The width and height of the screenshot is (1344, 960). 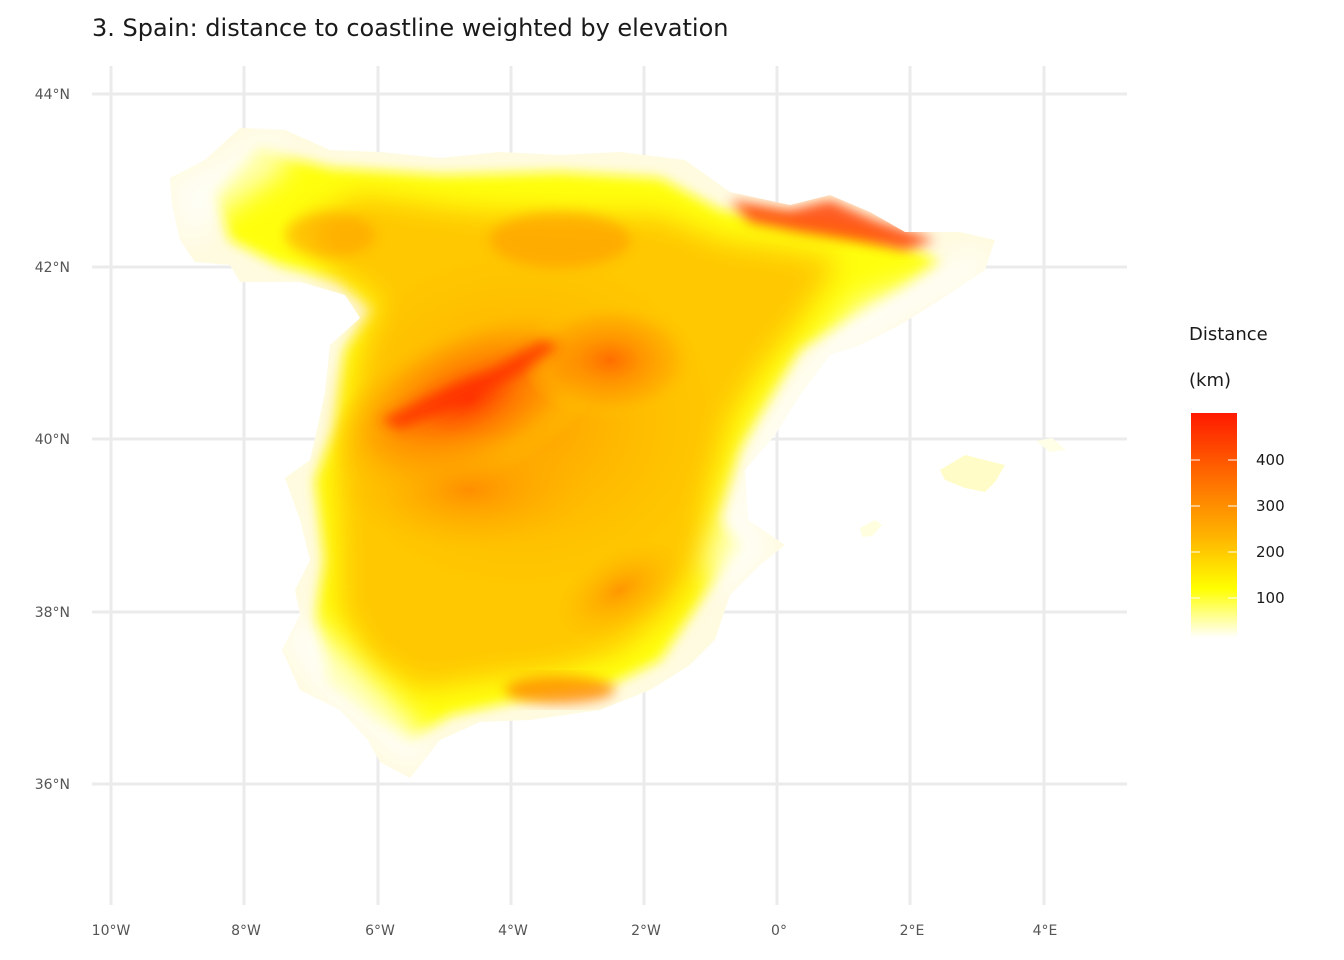 I want to click on lon-label-6w: 6°W, so click(x=380, y=931).